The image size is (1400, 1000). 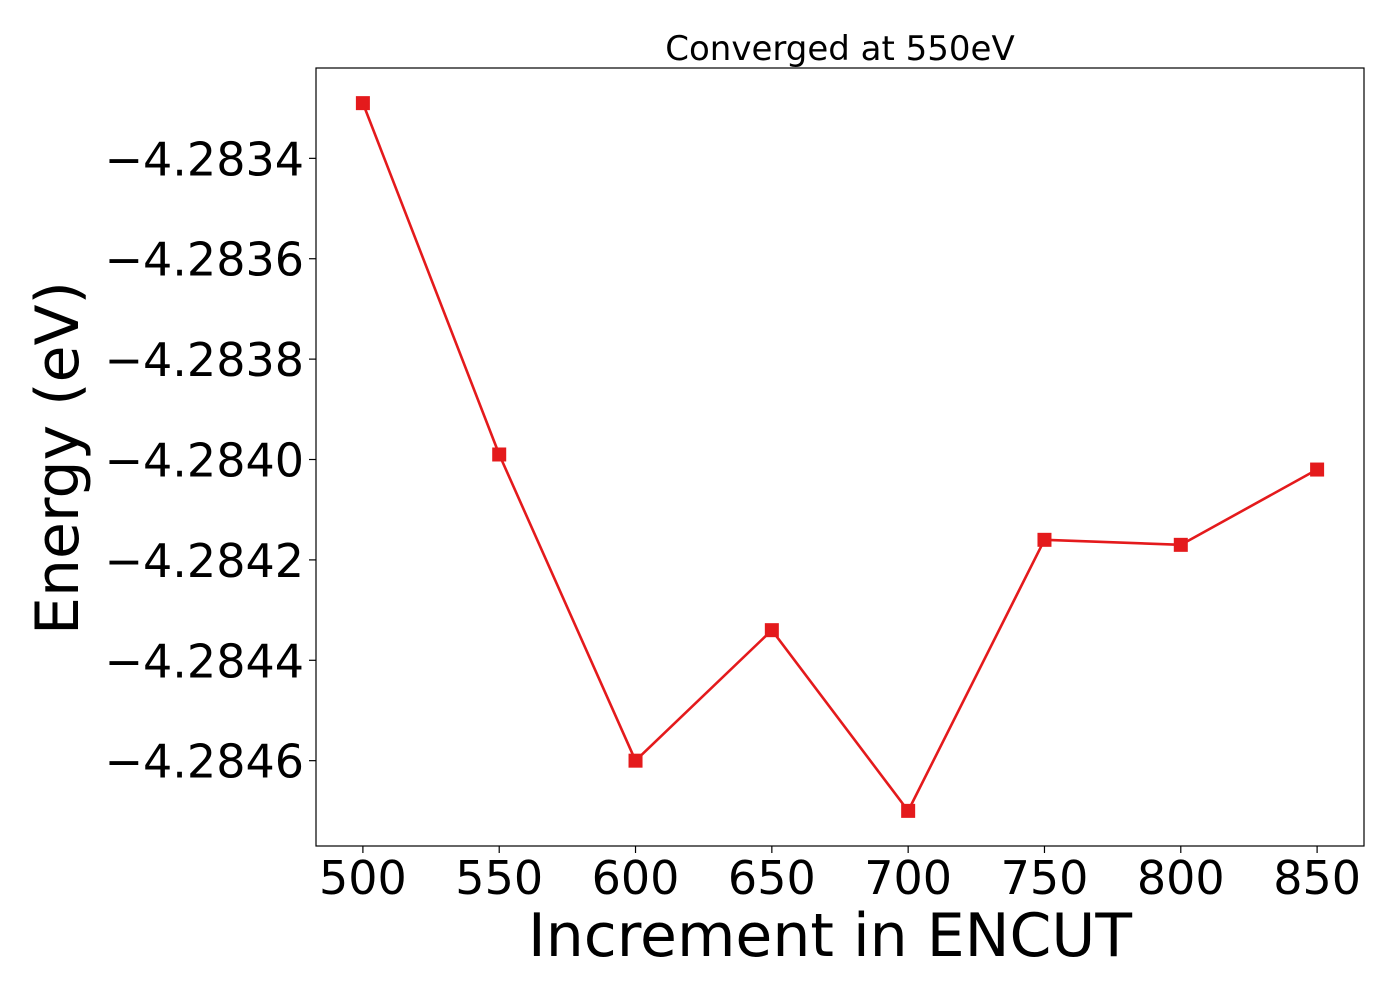 What do you see at coordinates (205, 260) in the screenshot?
I see `y-tick-label: −4.2836` at bounding box center [205, 260].